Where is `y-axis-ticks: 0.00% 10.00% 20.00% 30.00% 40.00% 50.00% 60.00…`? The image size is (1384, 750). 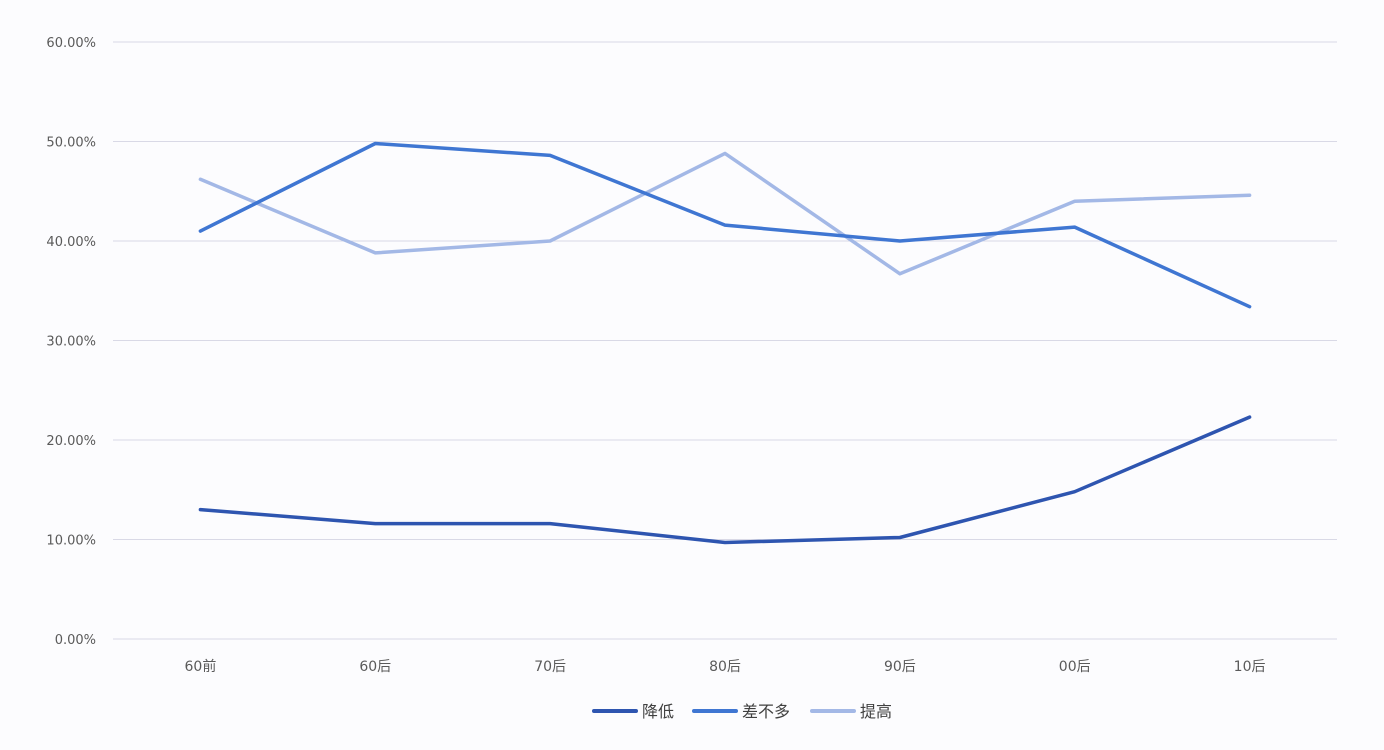 y-axis-ticks: 0.00% 10.00% 20.00% 30.00% 40.00% 50.00% 60.00… is located at coordinates (71, 342).